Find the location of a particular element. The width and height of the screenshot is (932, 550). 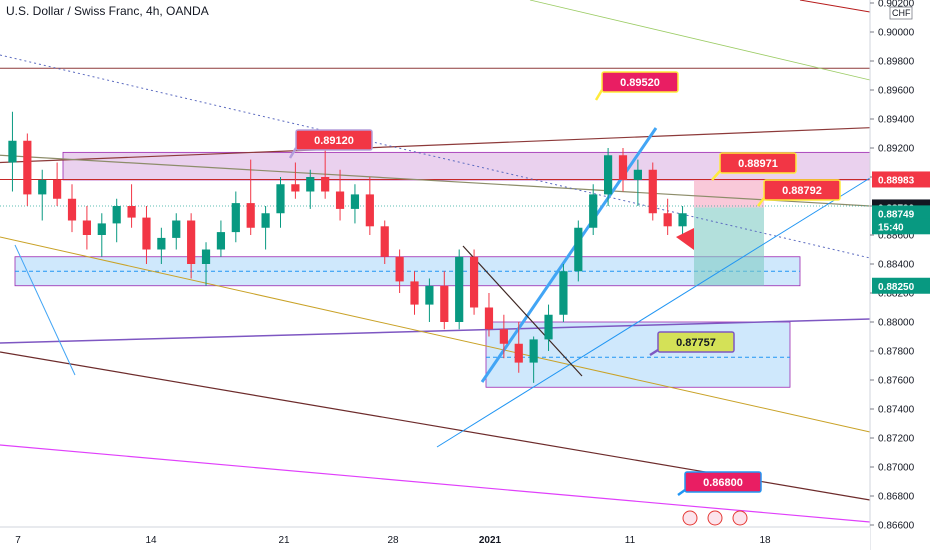

annotation-label: 0.88971 is located at coordinates (754, 166).